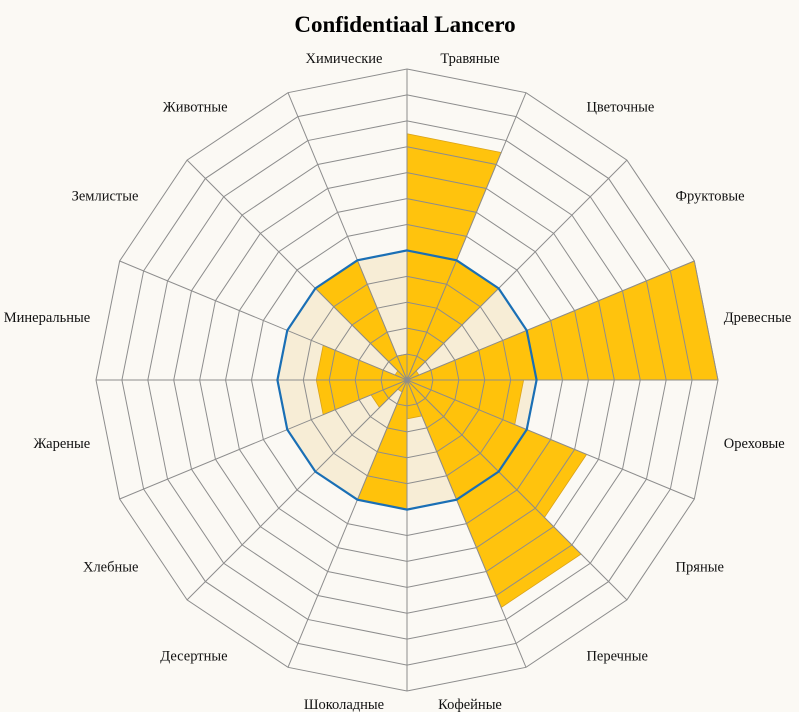 The width and height of the screenshot is (799, 712). Describe the element at coordinates (47, 318) in the screenshot. I see `category-label: Минеральные` at that location.